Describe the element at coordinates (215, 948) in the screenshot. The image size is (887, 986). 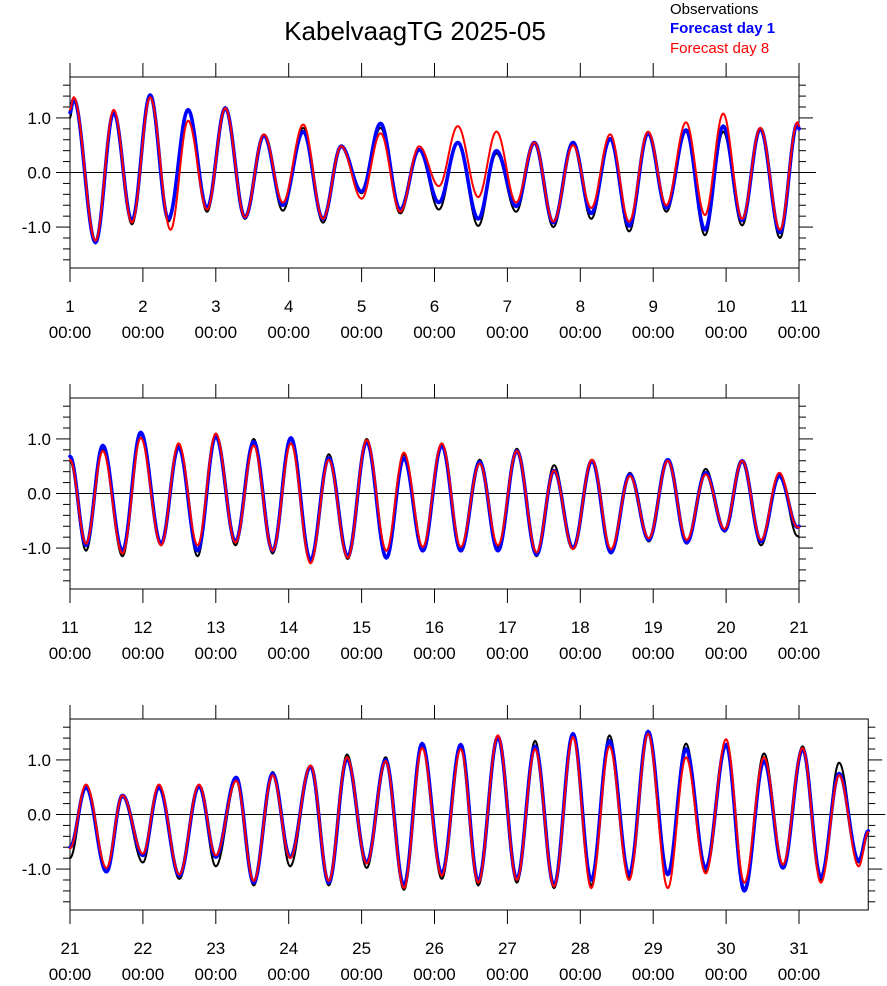
I see `x-tick-day-label: 23` at that location.